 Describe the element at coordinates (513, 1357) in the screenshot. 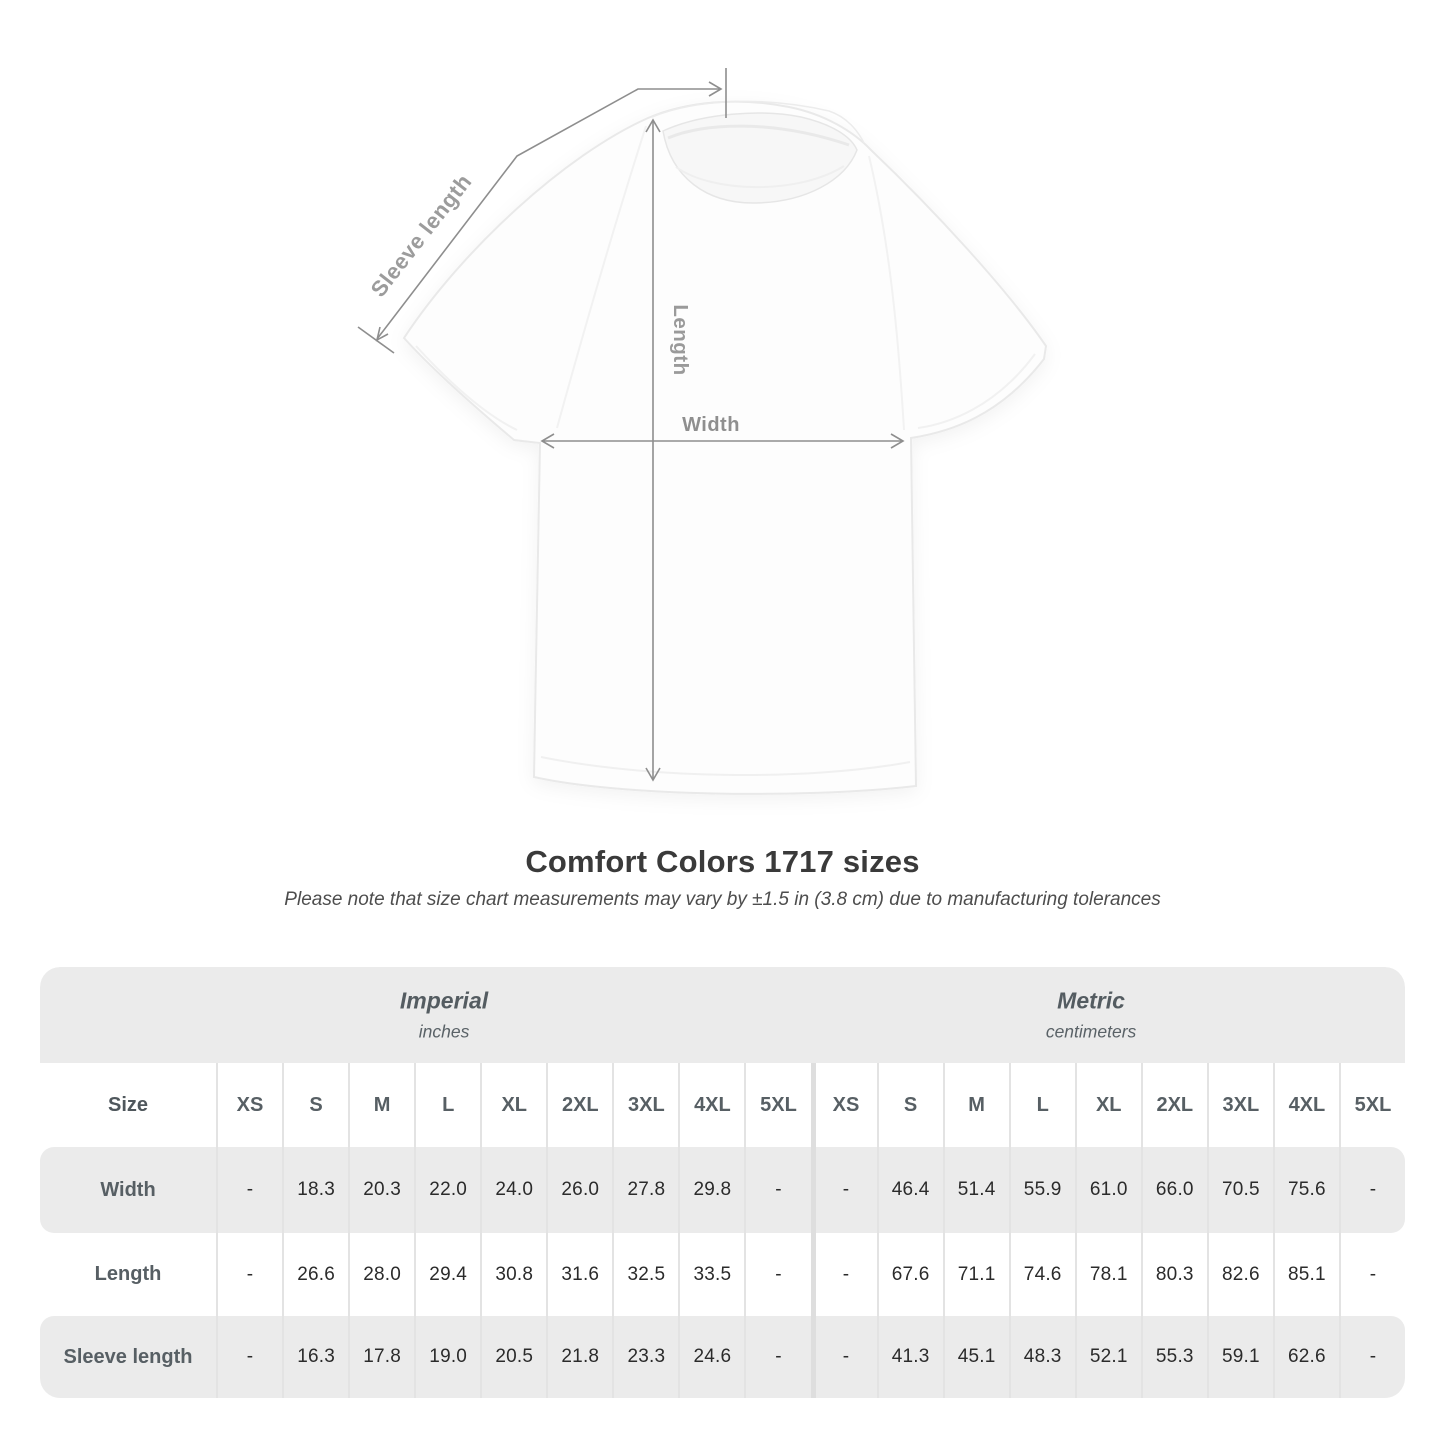

I see `size-value-cell: 20.5` at that location.